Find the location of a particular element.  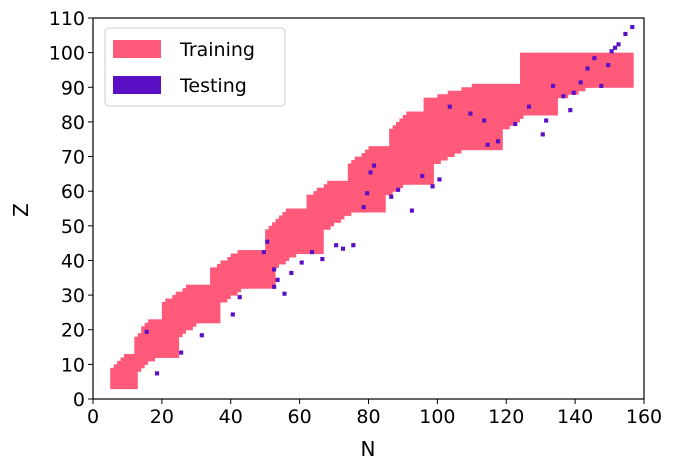

legend-swatch-training is located at coordinates (137, 49).